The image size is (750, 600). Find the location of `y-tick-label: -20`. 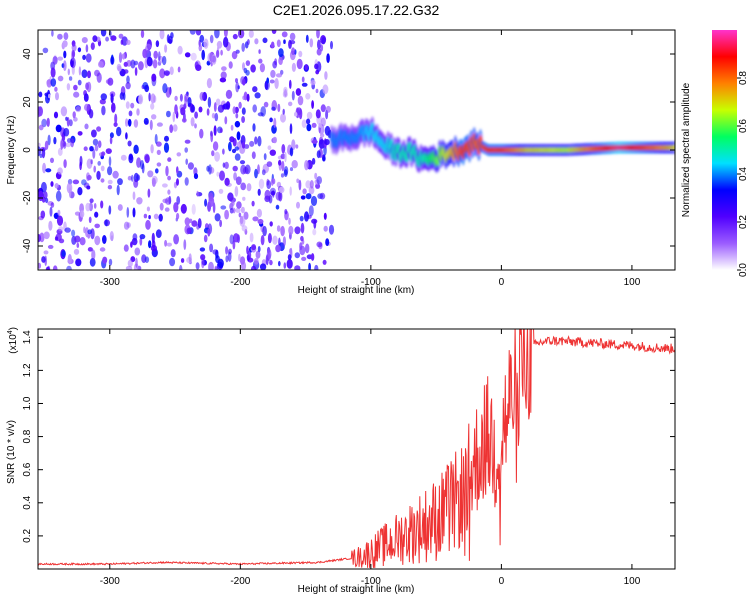

y-tick-label: -20 is located at coordinates (27, 197).